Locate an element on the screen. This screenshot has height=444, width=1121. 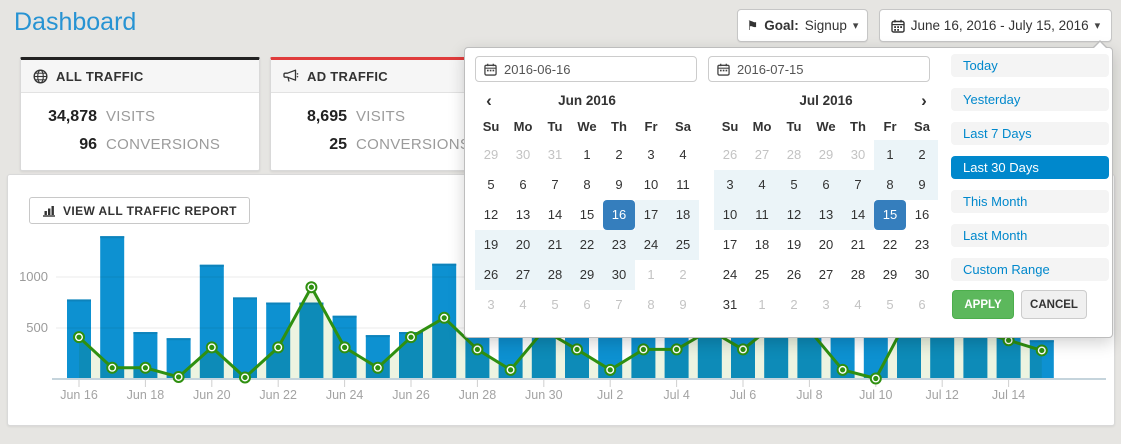
chevron-left-icon: ‹ is located at coordinates (489, 100).